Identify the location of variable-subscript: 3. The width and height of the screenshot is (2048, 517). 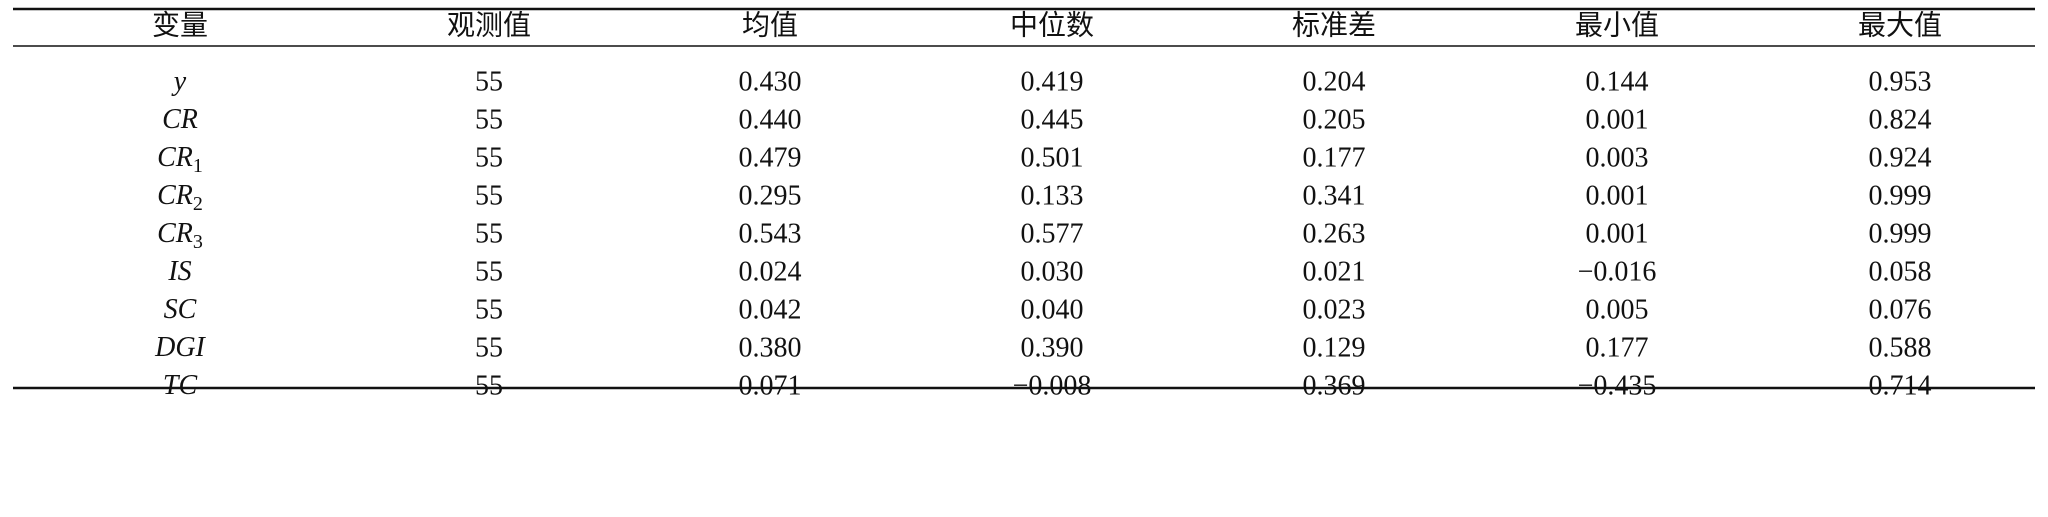
(198, 242).